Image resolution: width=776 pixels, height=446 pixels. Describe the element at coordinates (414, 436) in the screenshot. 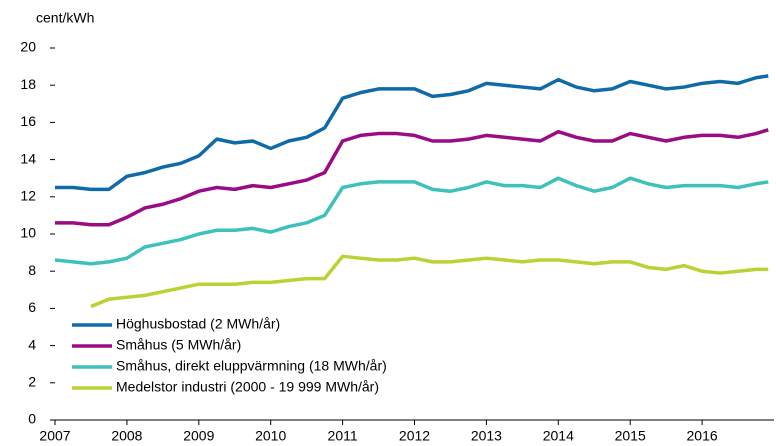

I see `x-tick-label: 2012` at that location.